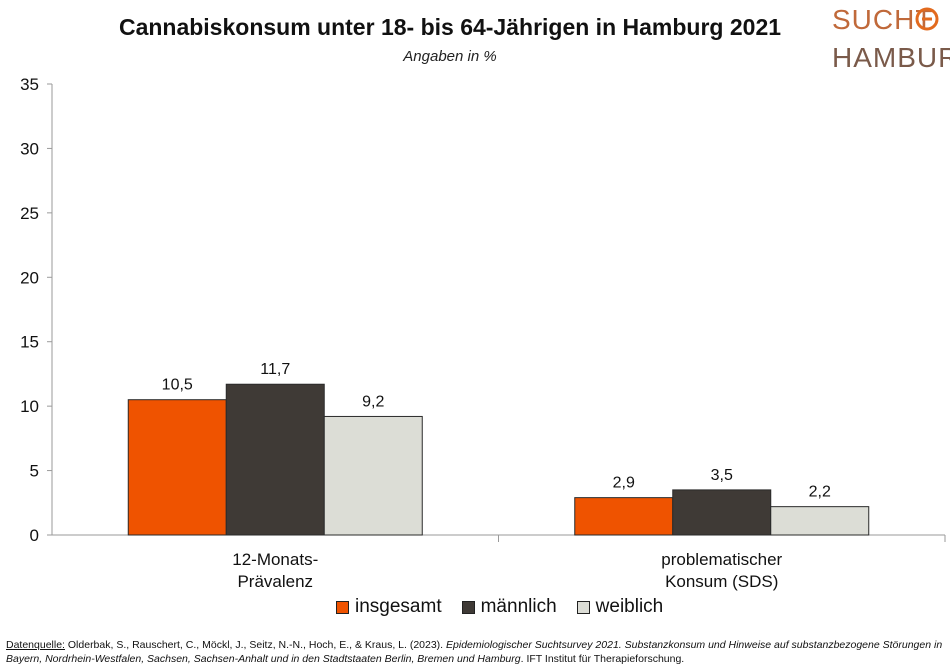 The width and height of the screenshot is (950, 666). Describe the element at coordinates (602, 659) in the screenshot. I see `source-publisher: . IFT Institut für Therapieforschung.` at that location.